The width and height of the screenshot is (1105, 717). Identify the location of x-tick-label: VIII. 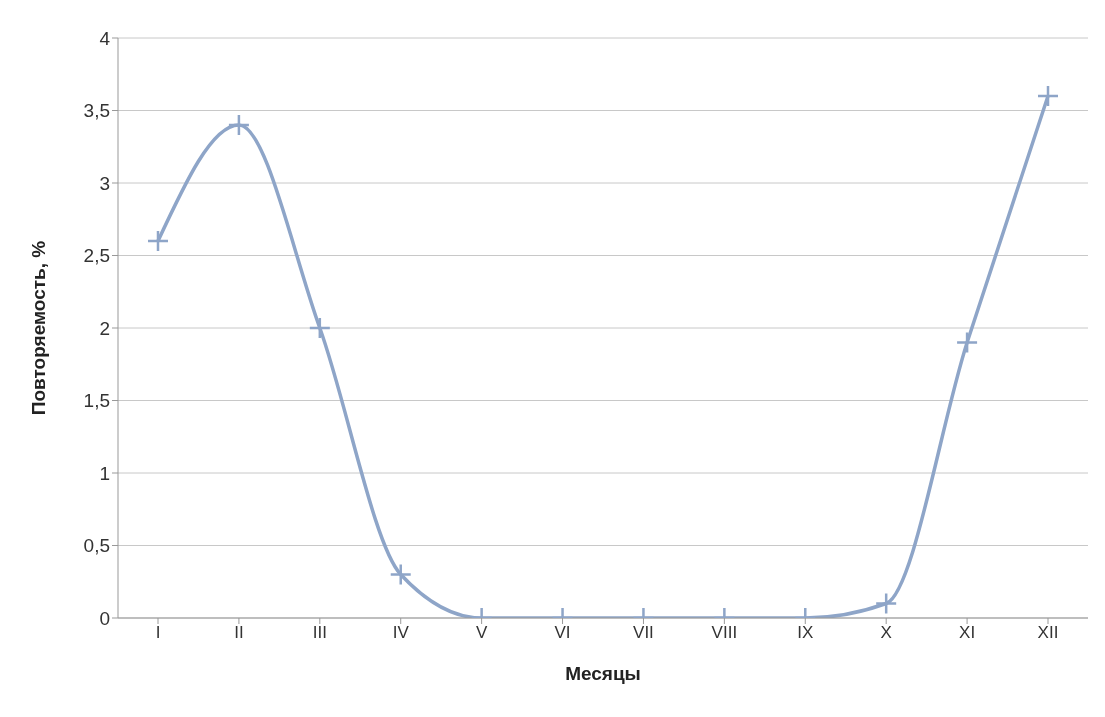
(724, 633).